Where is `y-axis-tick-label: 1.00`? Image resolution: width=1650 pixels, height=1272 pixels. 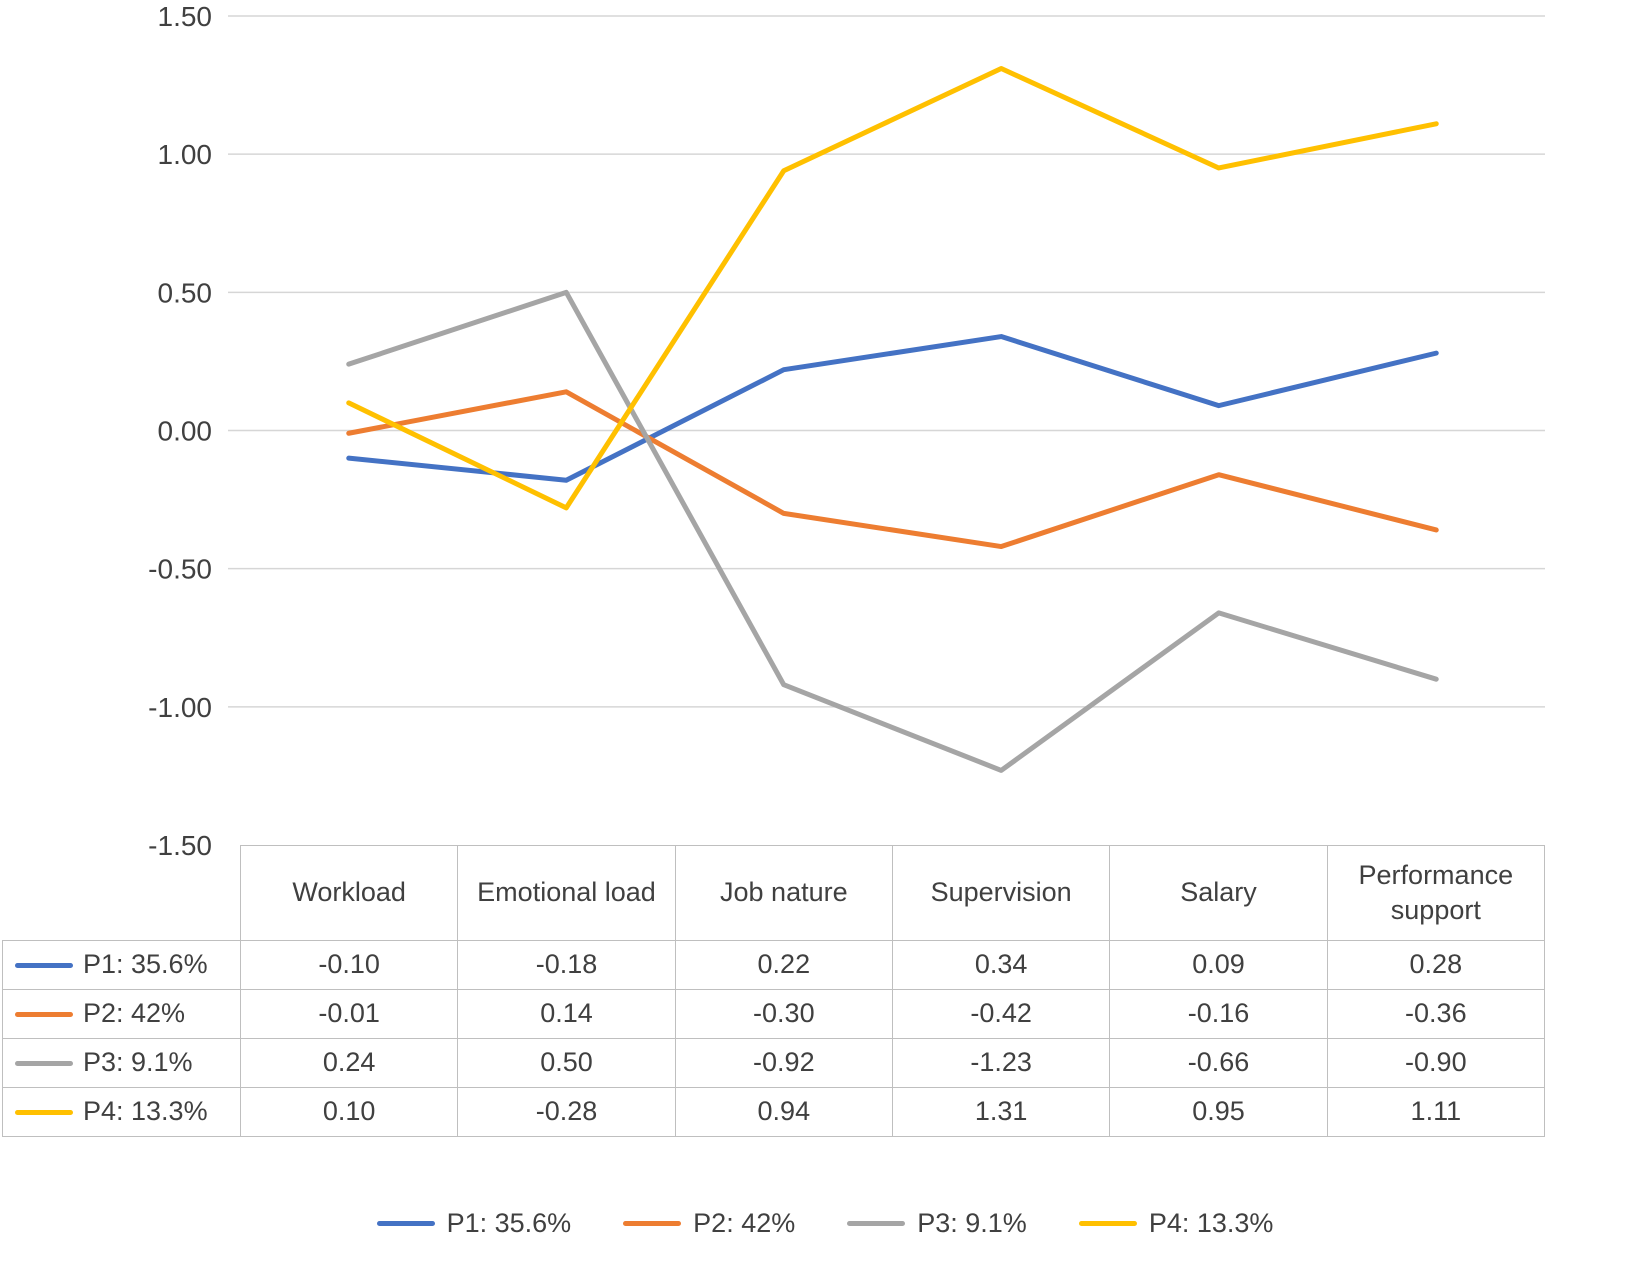
y-axis-tick-label: 1.00 is located at coordinates (185, 154).